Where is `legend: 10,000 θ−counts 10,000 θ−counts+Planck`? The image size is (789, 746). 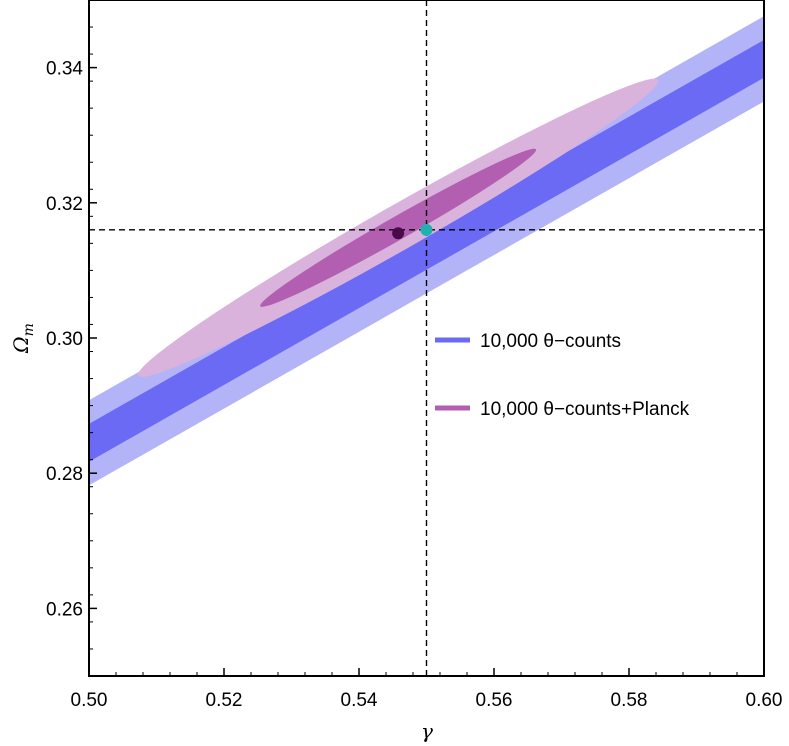
legend: 10,000 θ−counts 10,000 θ−counts+Planck is located at coordinates (562, 375).